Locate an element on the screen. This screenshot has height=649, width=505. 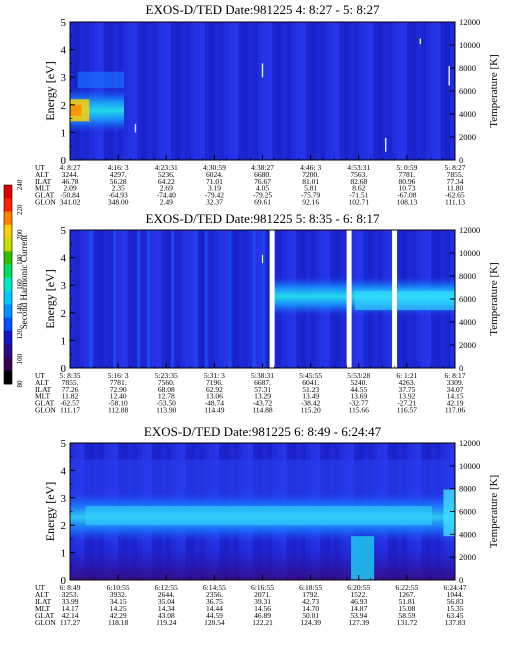
ephemeris-value: -74.40 is located at coordinates (167, 195).